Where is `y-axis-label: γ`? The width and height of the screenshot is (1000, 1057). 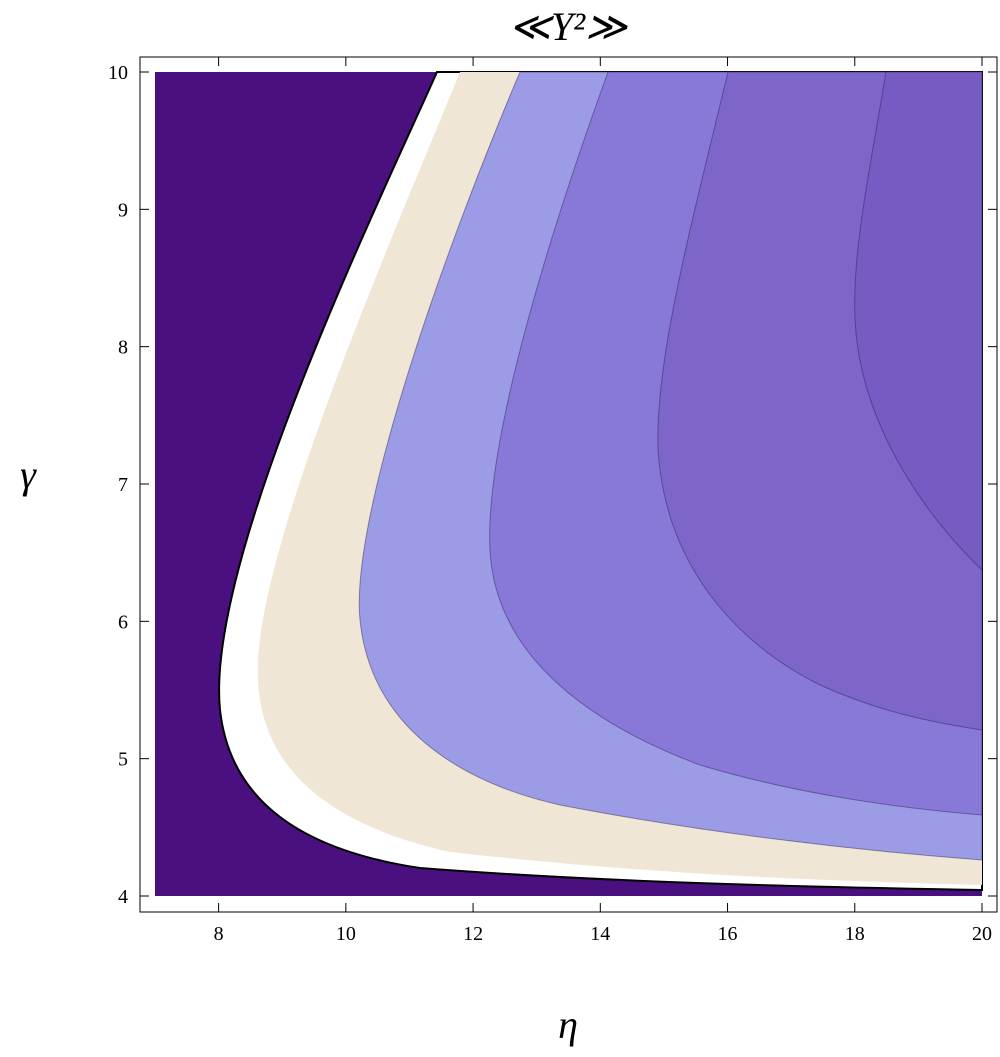
y-axis-label: γ is located at coordinates (28, 474).